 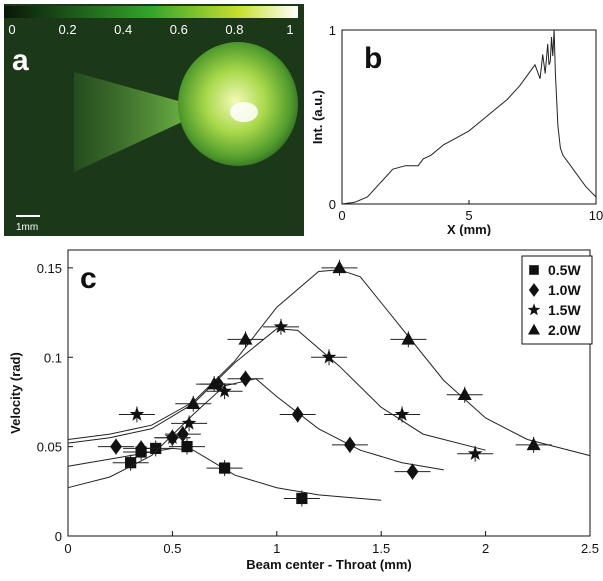 I want to click on legend-label-1-0w: 1.0W, so click(x=564, y=290).